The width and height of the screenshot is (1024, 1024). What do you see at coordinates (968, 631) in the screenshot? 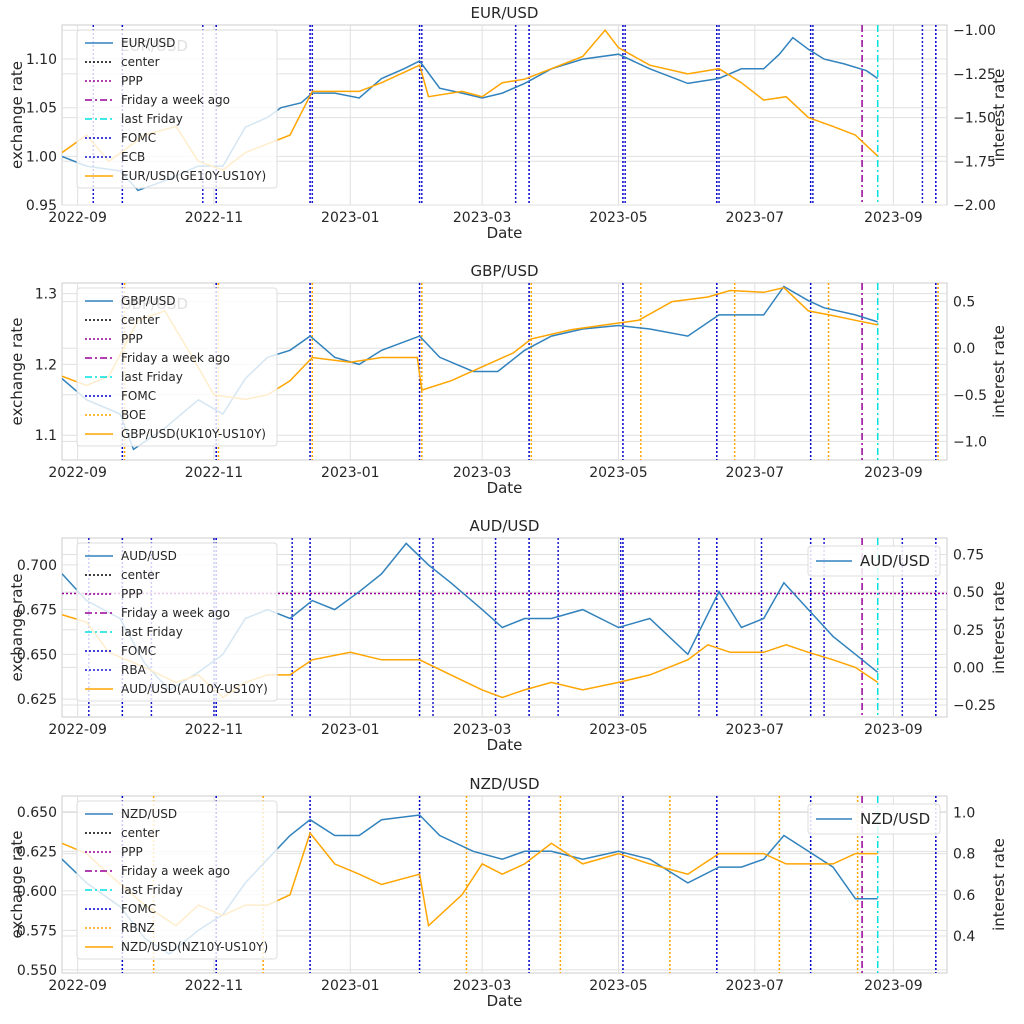
I see `y2-tick-label: 0.25` at bounding box center [968, 631].